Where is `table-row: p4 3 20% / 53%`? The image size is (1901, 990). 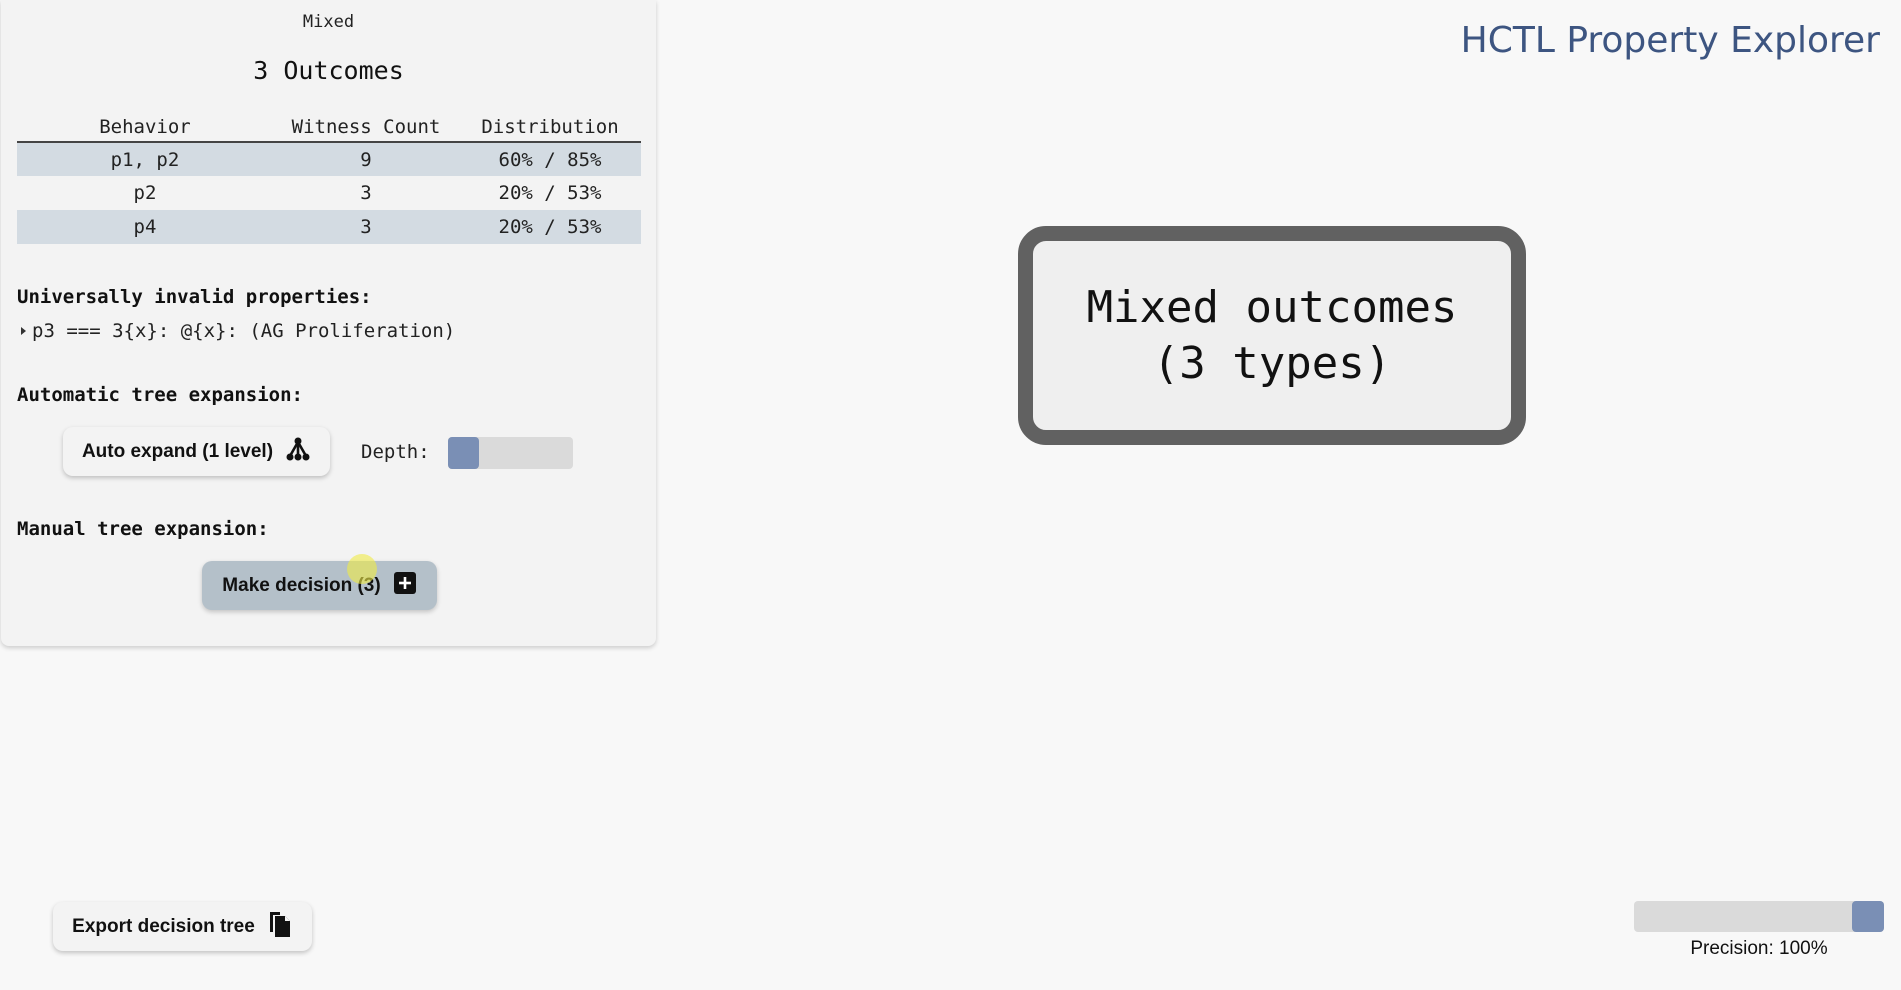
table-row: p4 3 20% / 53% is located at coordinates (329, 227).